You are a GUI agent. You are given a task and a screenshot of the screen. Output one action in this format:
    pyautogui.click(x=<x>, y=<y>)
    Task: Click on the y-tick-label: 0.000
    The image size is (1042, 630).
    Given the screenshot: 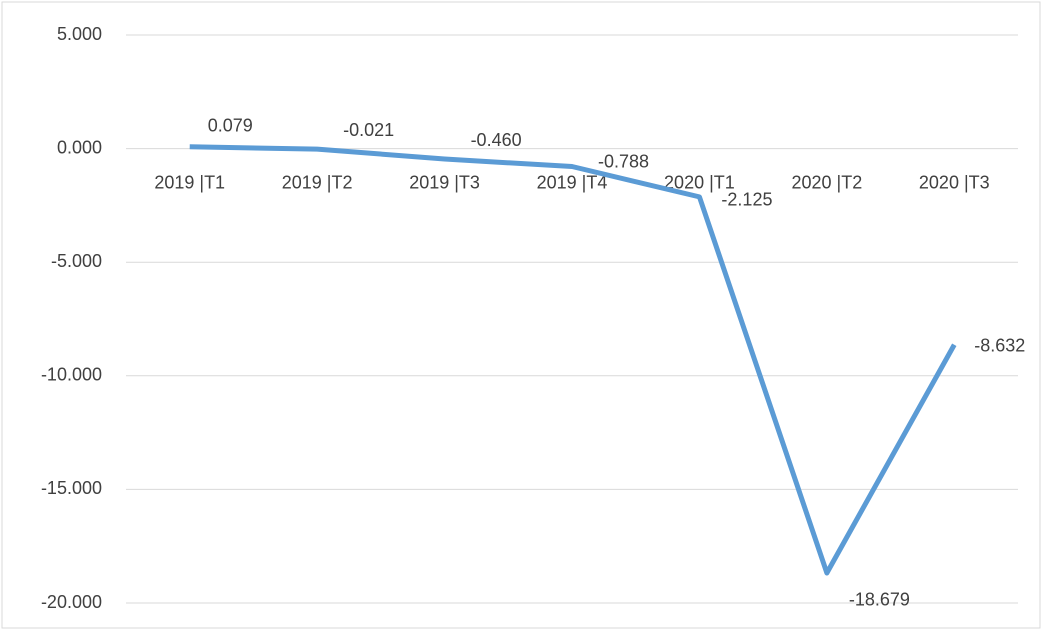 What is the action you would take?
    pyautogui.click(x=79, y=147)
    